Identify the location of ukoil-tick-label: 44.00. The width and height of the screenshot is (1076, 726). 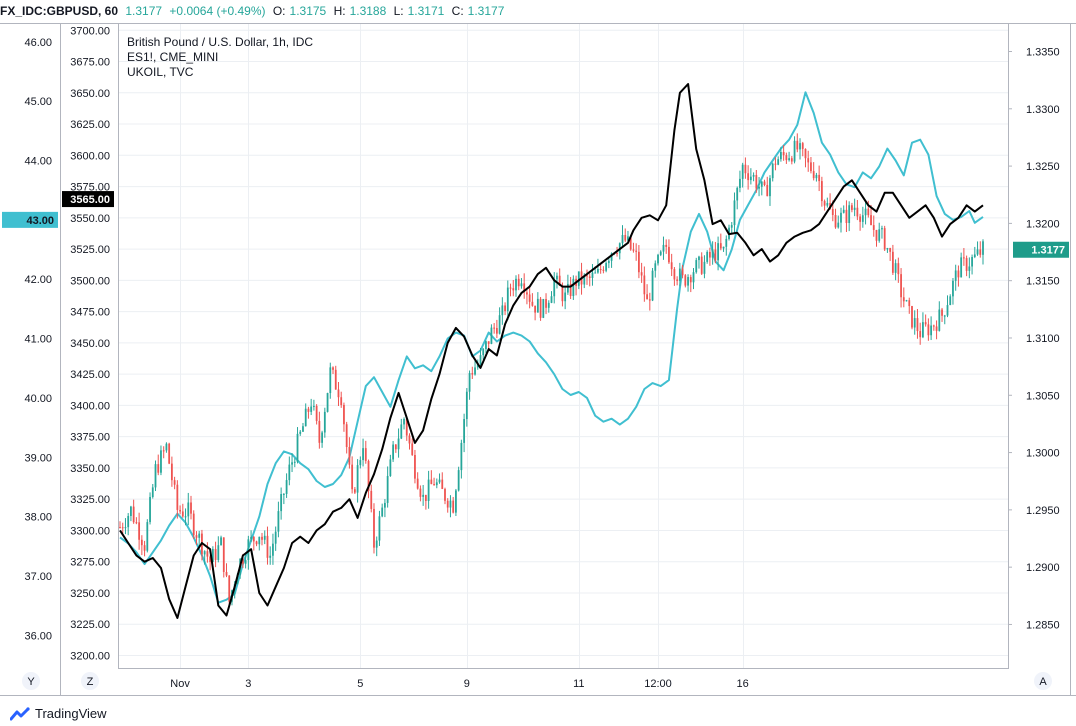
(38, 162).